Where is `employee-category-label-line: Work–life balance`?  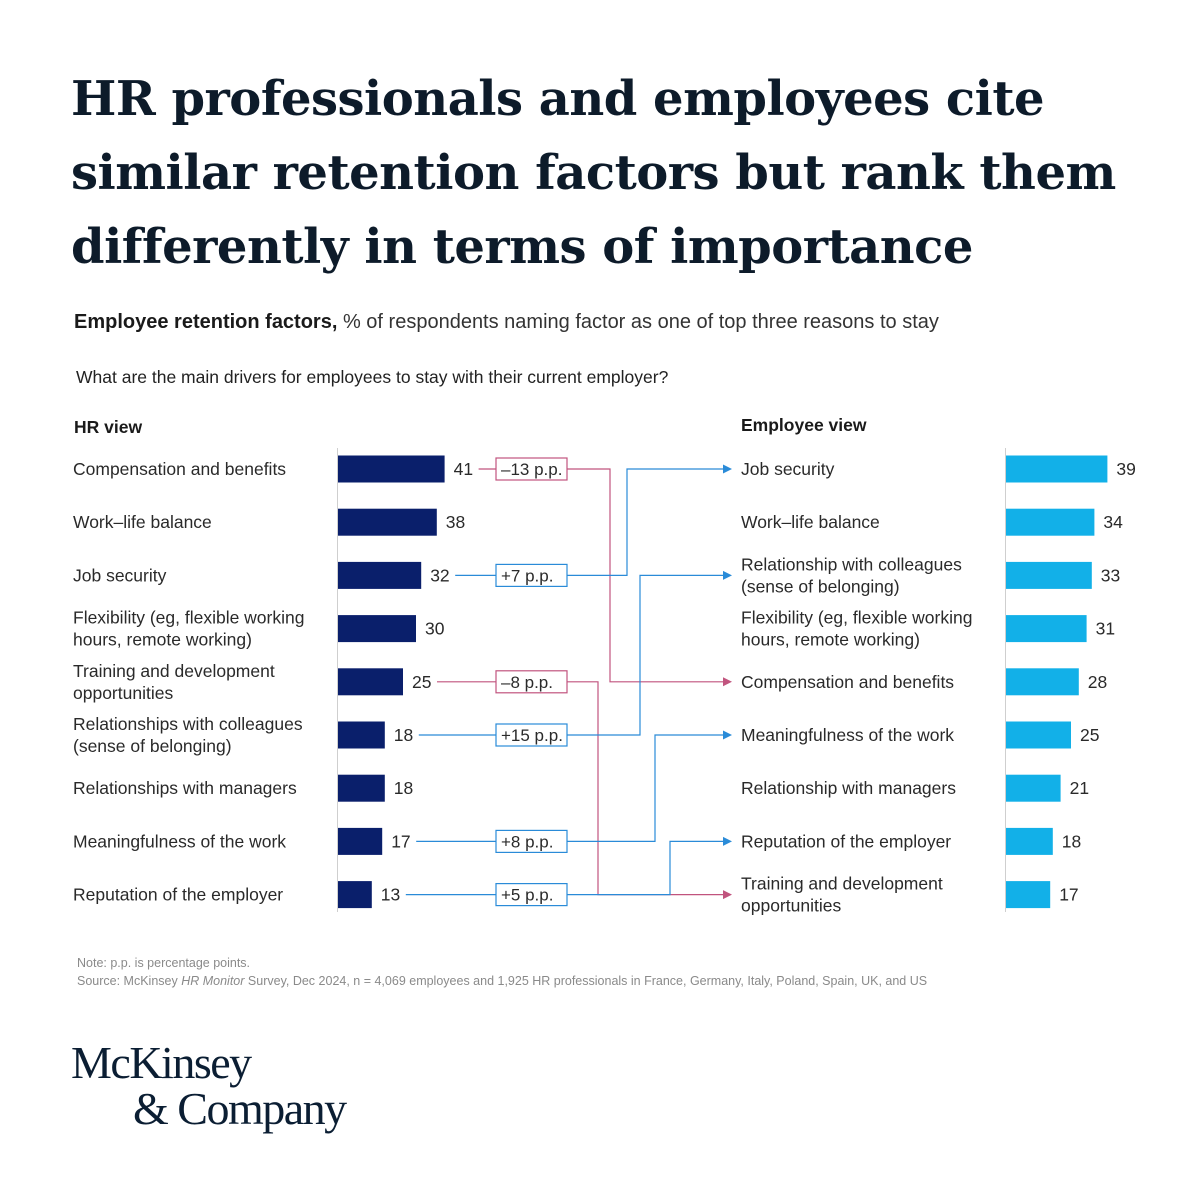 employee-category-label-line: Work–life balance is located at coordinates (810, 522).